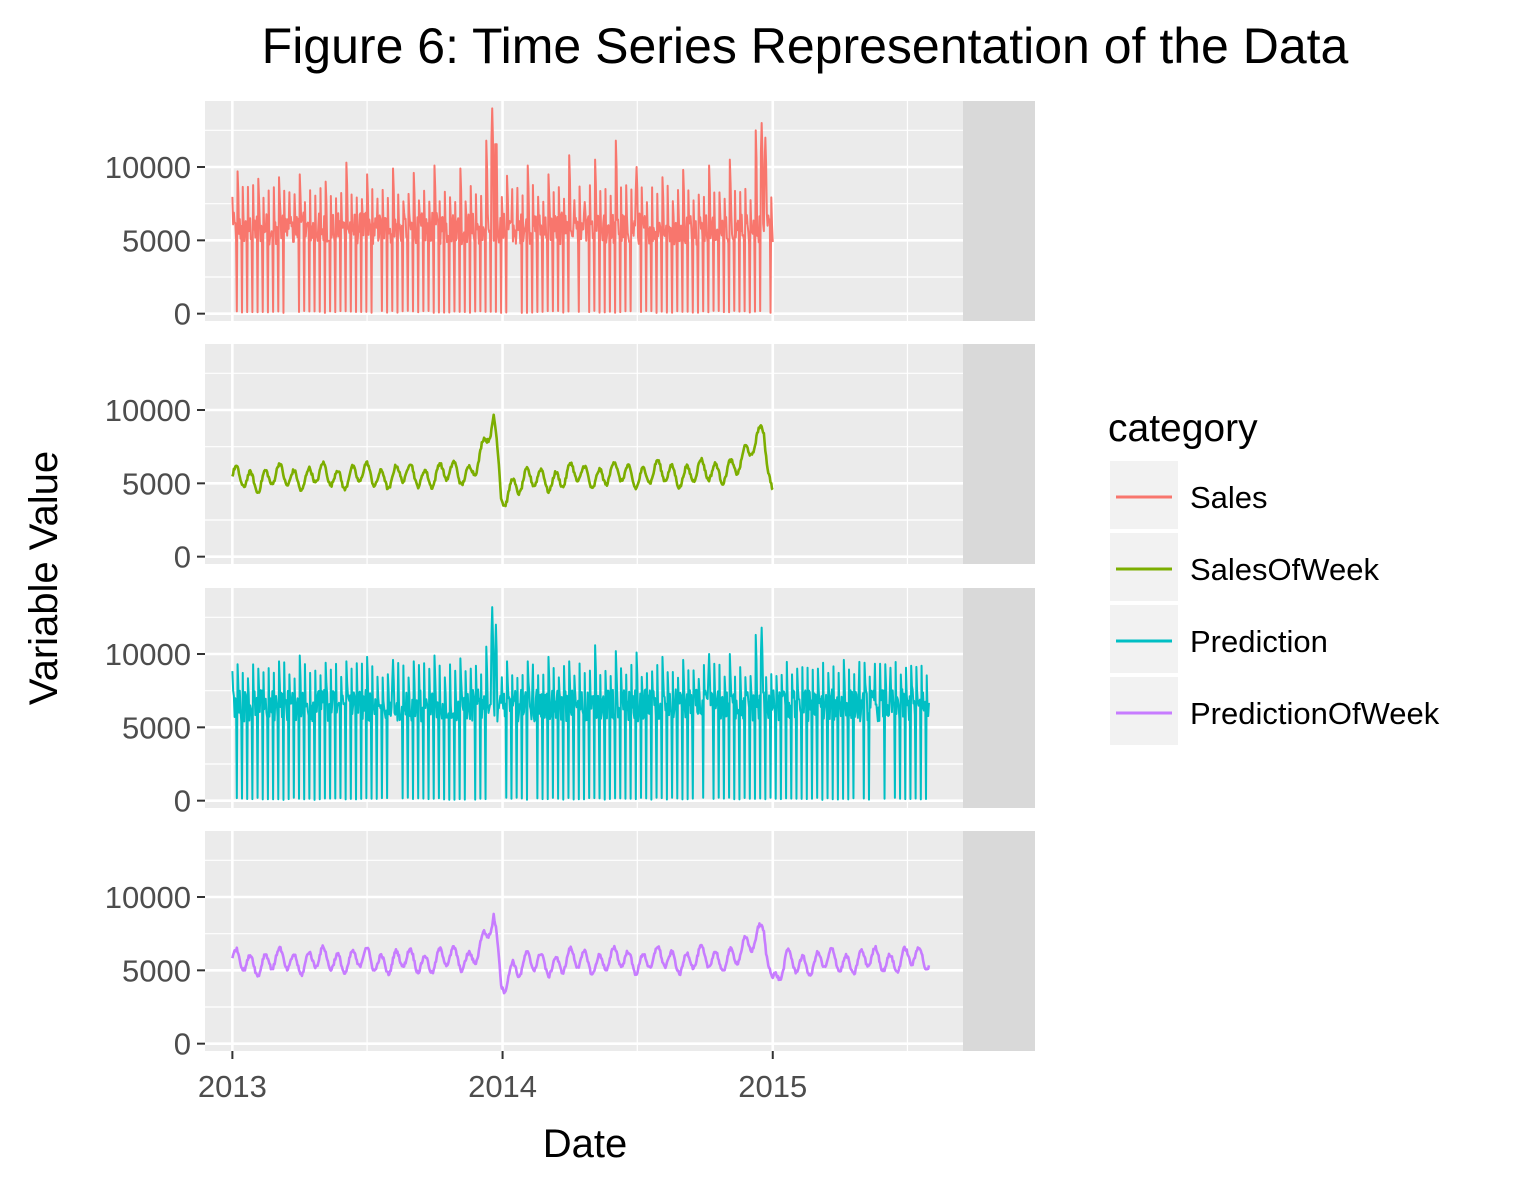  What do you see at coordinates (1189, 495) in the screenshot?
I see `legend-item-sales: Sales` at bounding box center [1189, 495].